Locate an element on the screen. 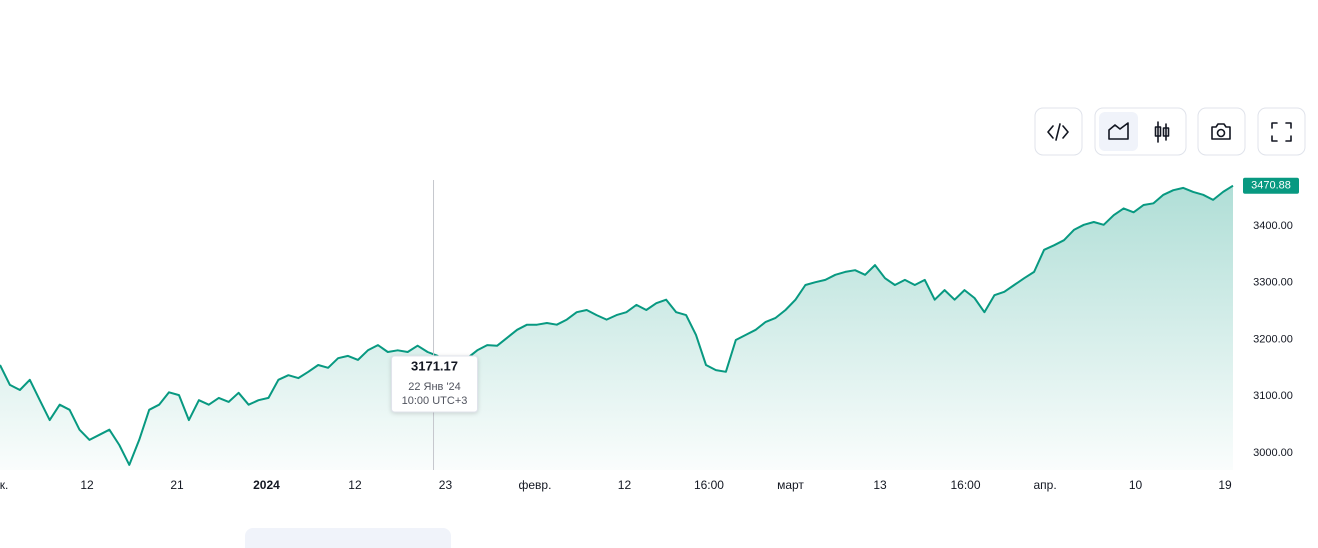 The height and width of the screenshot is (548, 1318). x-tick-label: 10 is located at coordinates (1136, 485).